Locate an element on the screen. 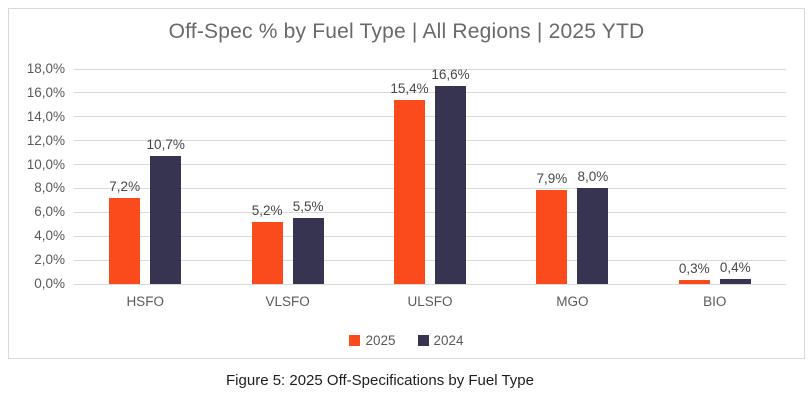 The width and height of the screenshot is (812, 403). category-label-mgo: MGO is located at coordinates (572, 301).